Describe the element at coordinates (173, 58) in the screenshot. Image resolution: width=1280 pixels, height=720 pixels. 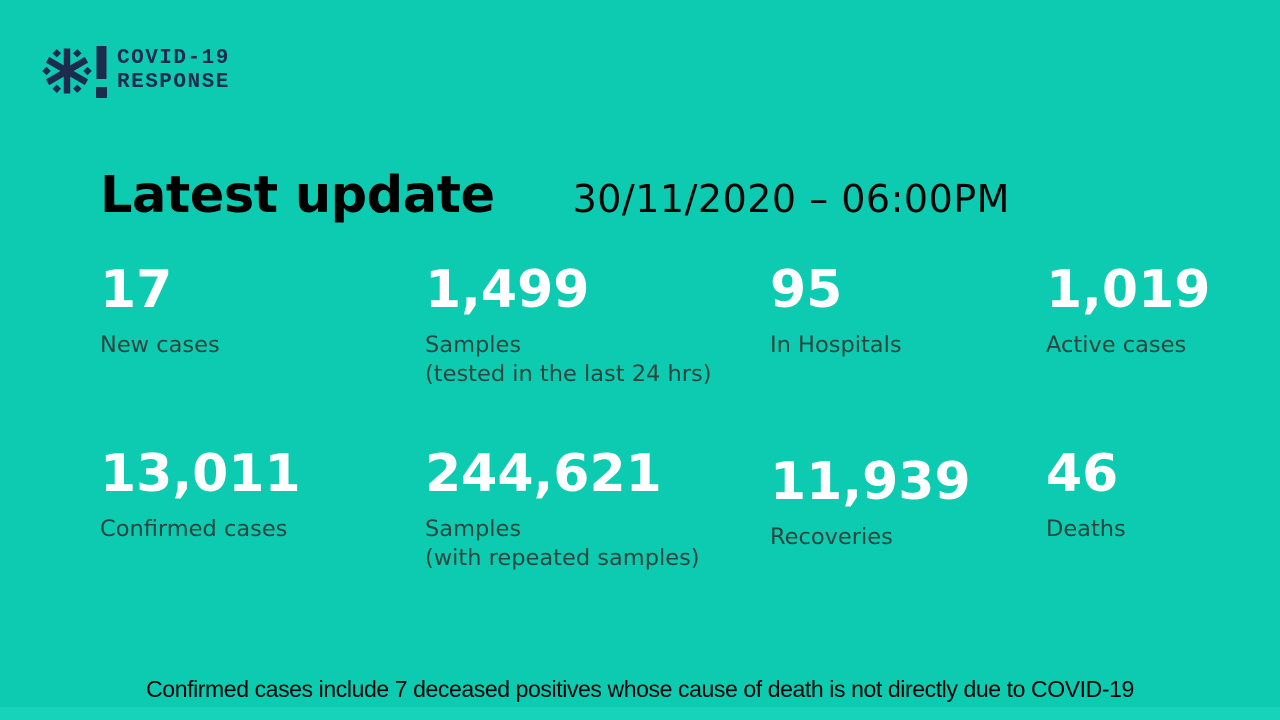
I see `logo-line1: COVID-19` at that location.